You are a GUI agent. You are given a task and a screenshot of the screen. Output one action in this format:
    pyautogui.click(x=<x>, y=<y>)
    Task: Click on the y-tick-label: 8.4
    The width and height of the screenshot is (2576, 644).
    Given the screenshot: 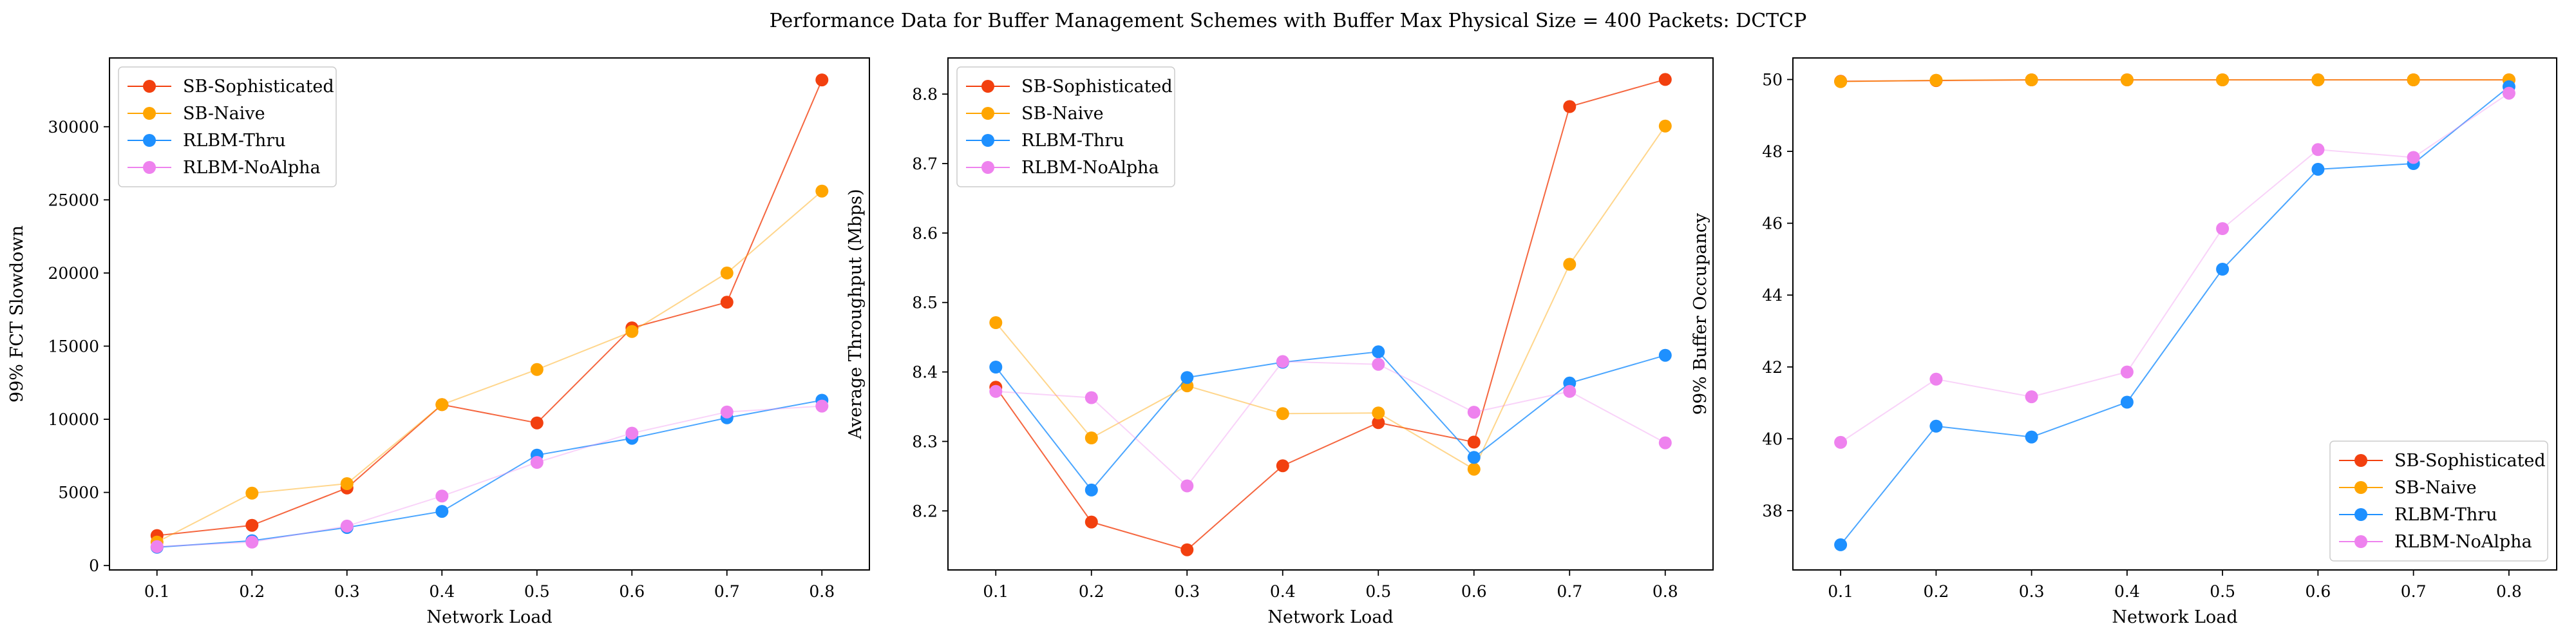 What is the action you would take?
    pyautogui.click(x=925, y=372)
    